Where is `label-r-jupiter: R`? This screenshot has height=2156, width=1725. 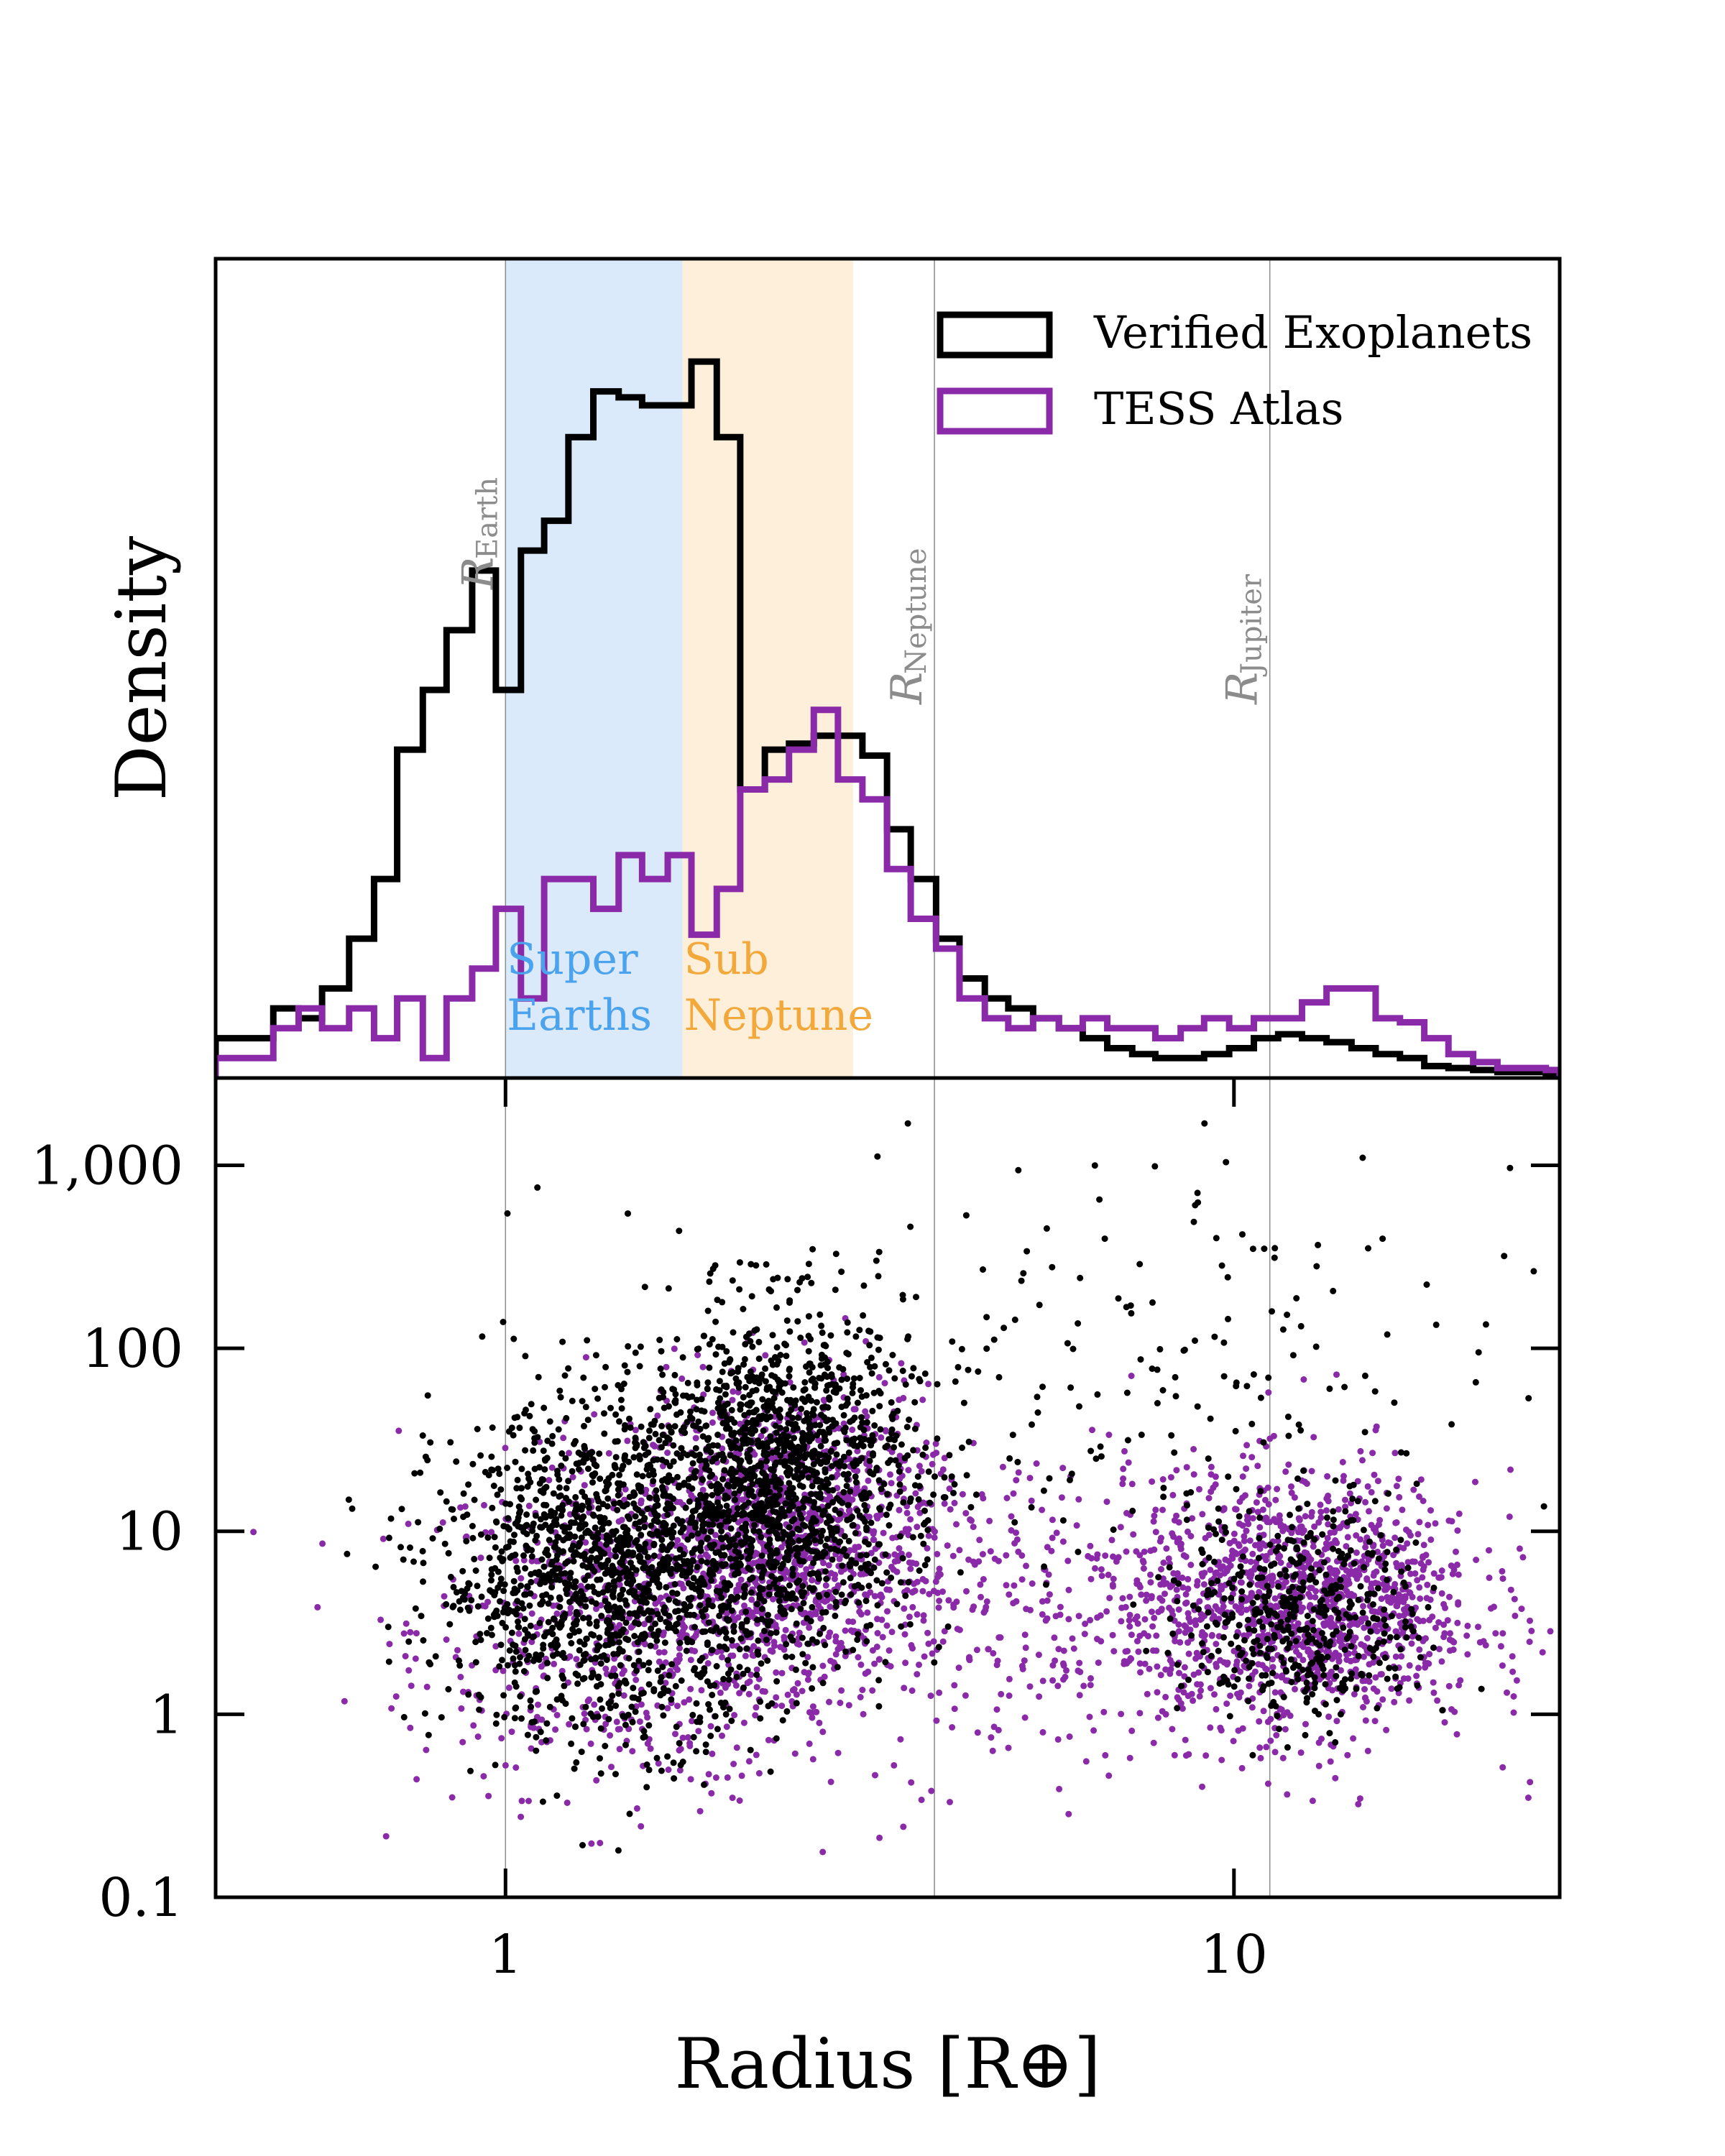 label-r-jupiter: R is located at coordinates (1243, 688).